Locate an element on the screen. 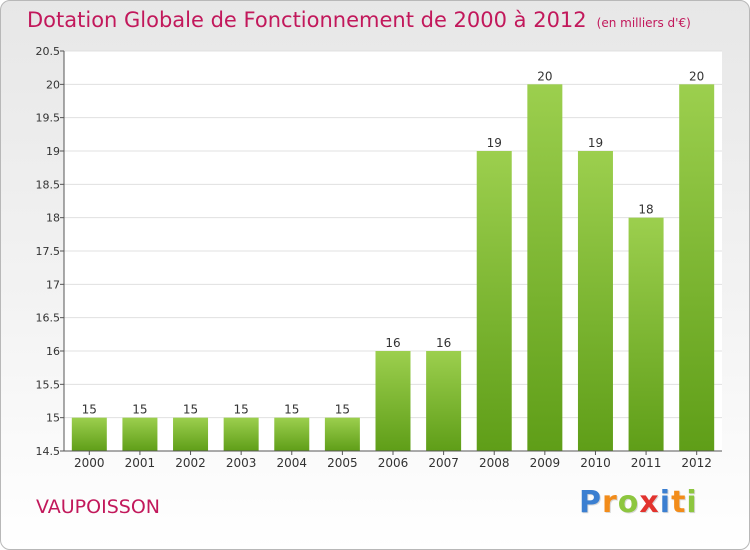  y-tick-label: 16 is located at coordinates (53, 351).